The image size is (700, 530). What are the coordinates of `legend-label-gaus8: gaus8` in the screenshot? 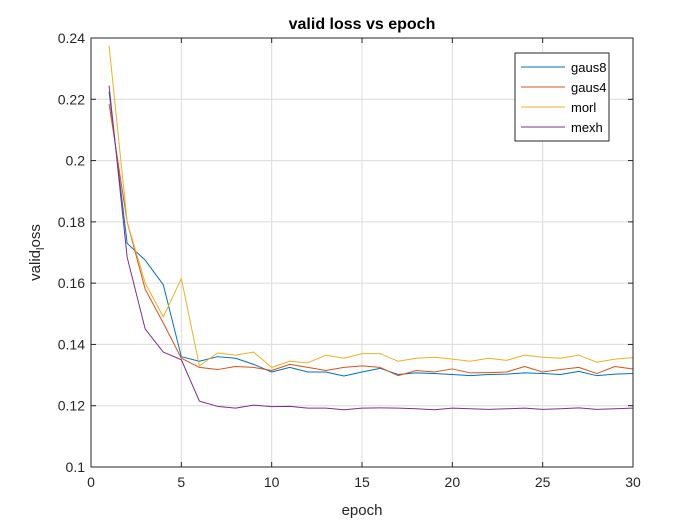 It's located at (588, 67).